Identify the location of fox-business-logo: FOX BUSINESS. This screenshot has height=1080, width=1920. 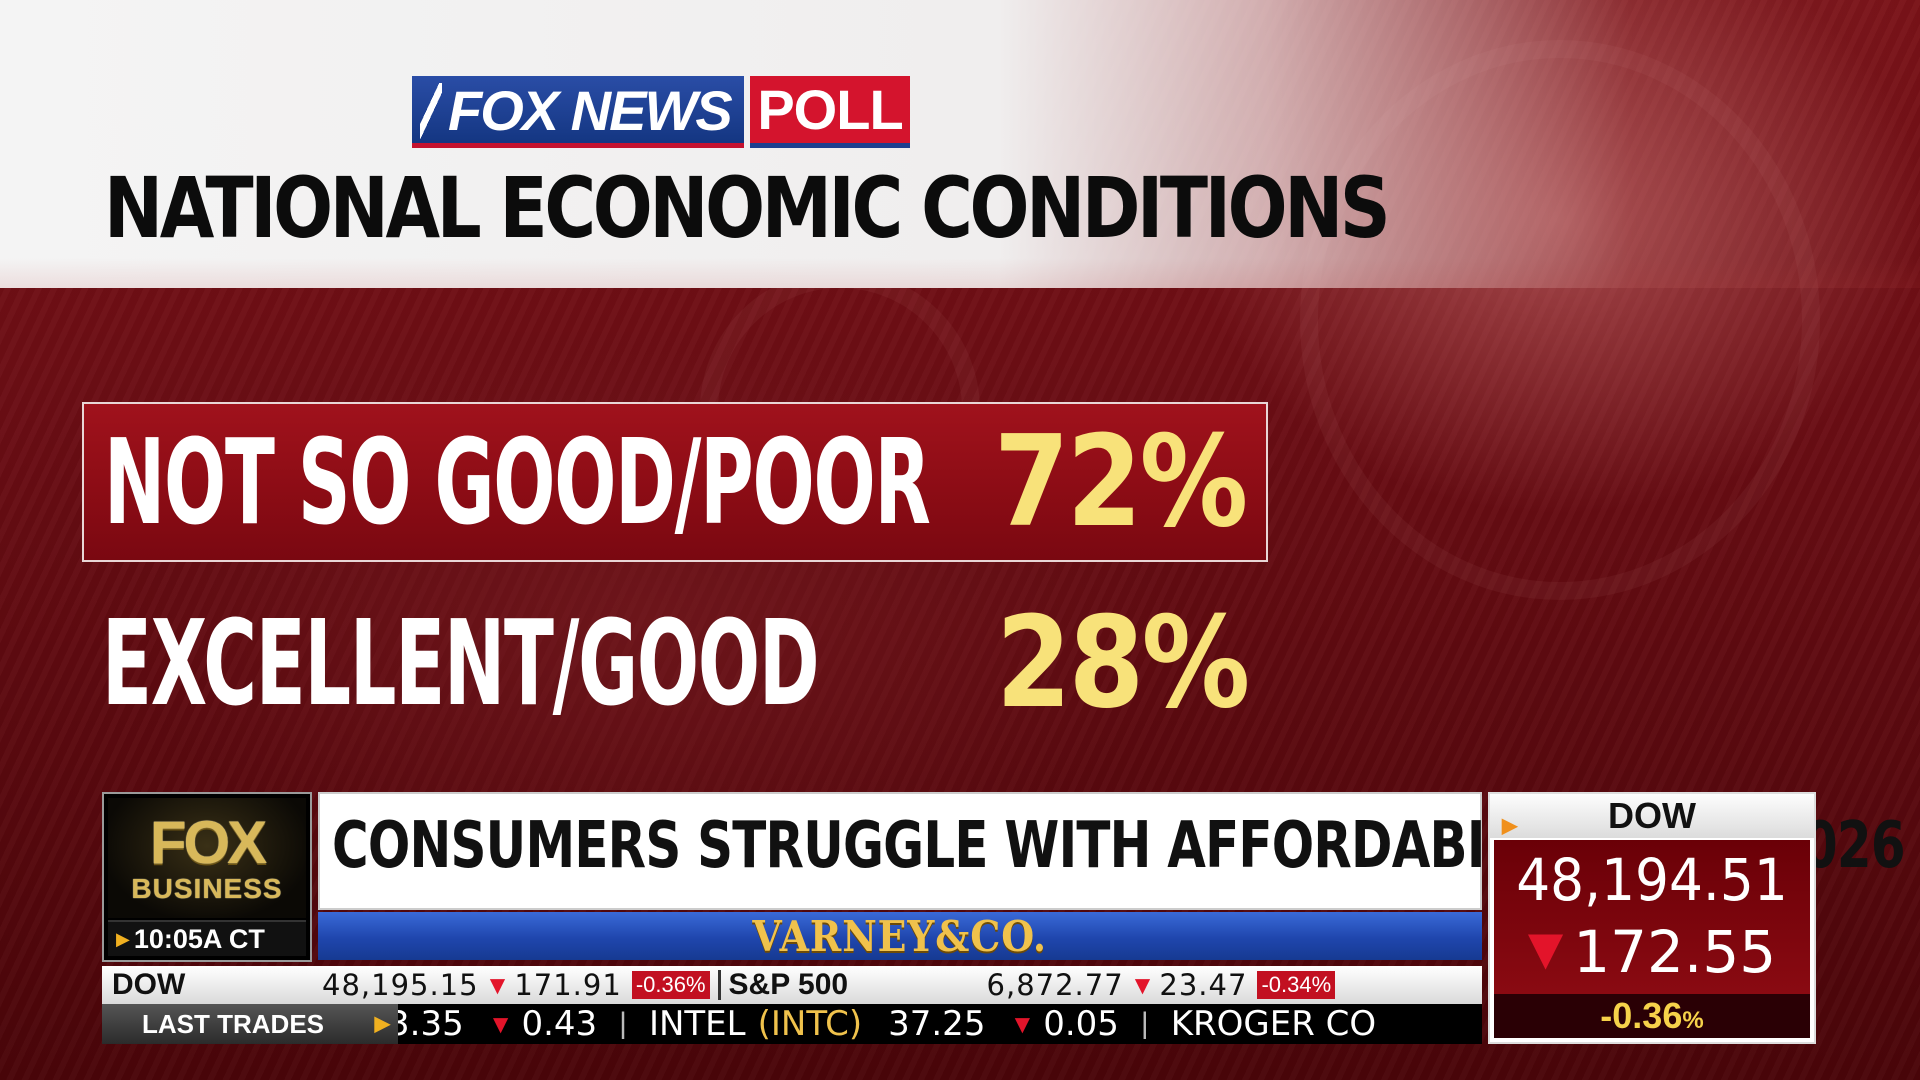
(207, 858).